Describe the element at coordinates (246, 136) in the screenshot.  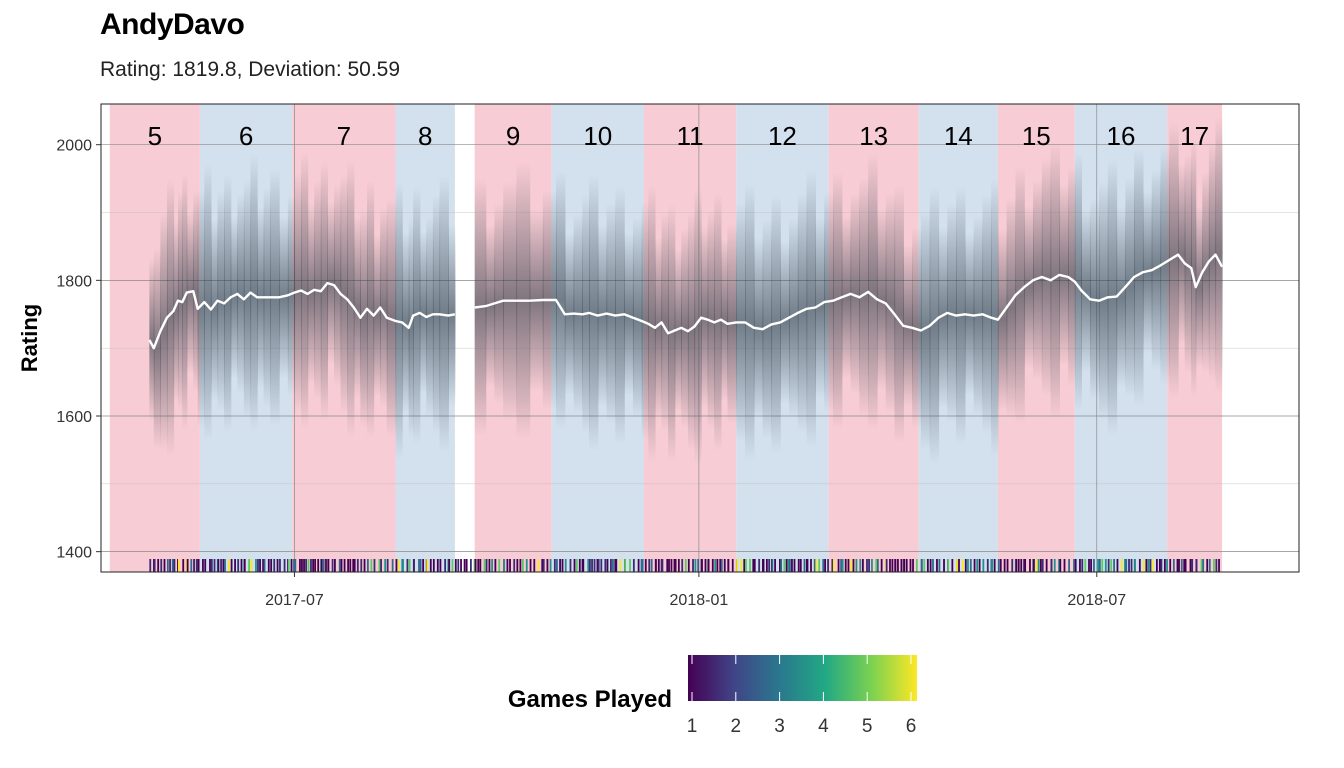
I see `season-label-6: 6` at that location.